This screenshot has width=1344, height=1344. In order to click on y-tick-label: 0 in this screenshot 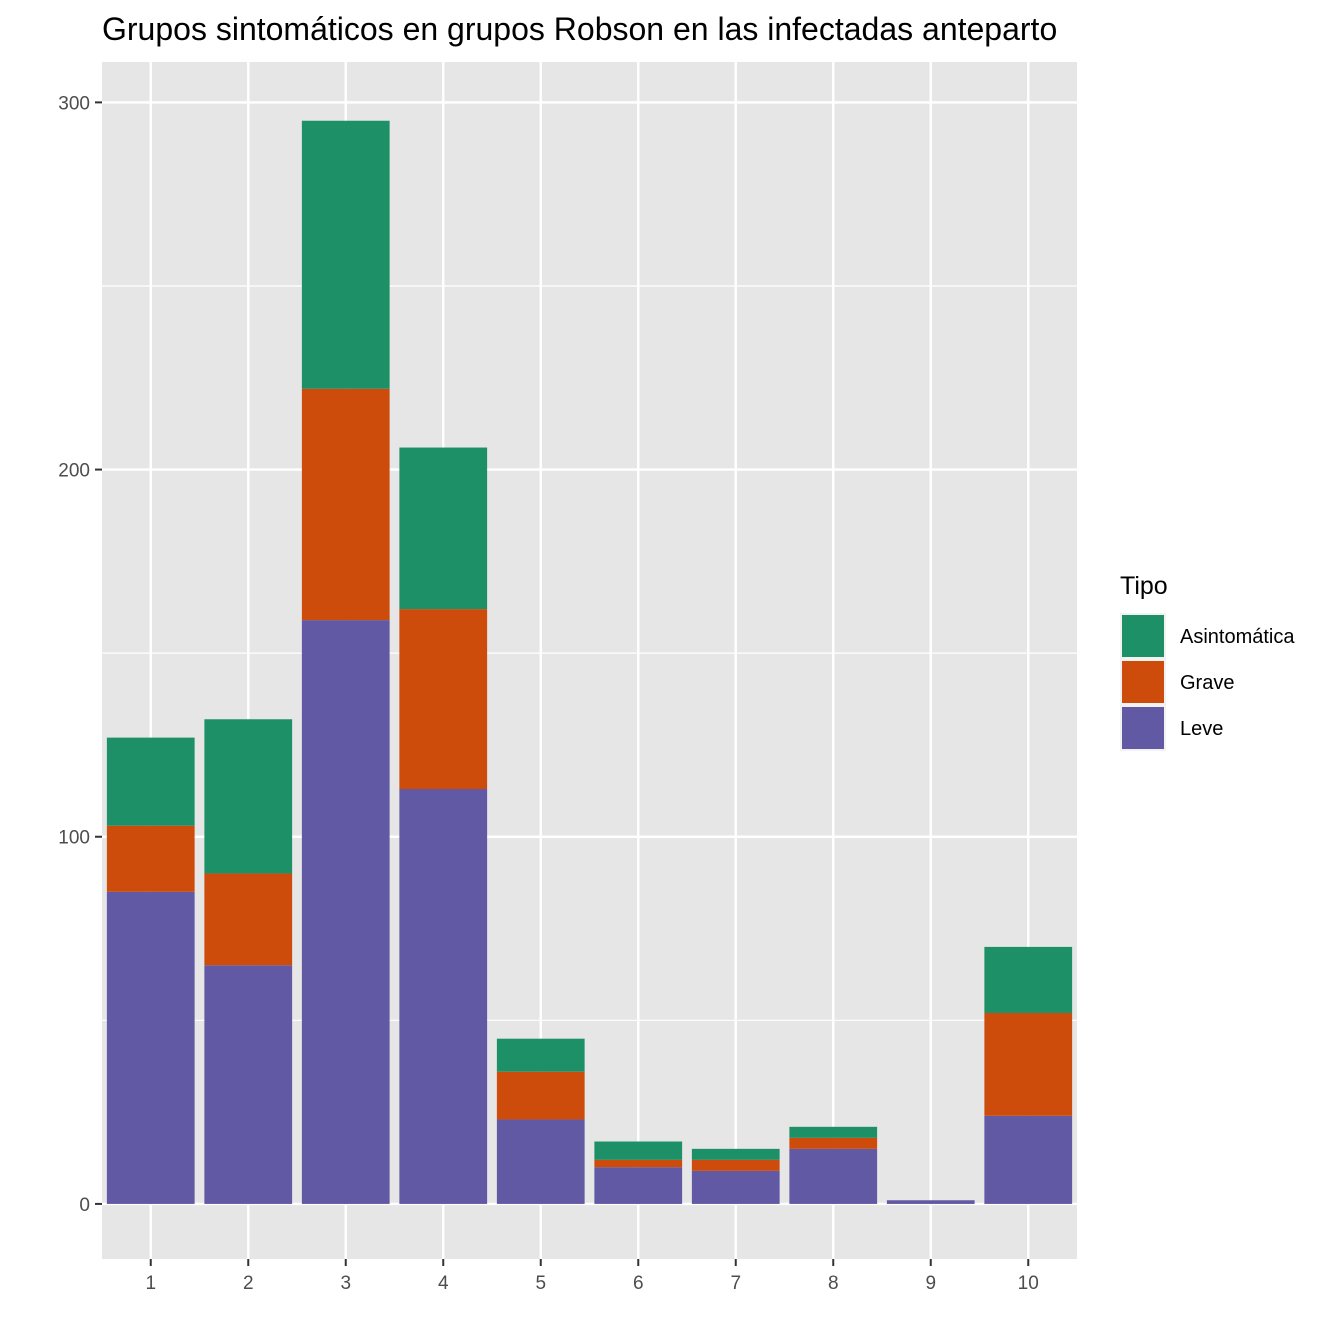, I will do `click(84, 1205)`.